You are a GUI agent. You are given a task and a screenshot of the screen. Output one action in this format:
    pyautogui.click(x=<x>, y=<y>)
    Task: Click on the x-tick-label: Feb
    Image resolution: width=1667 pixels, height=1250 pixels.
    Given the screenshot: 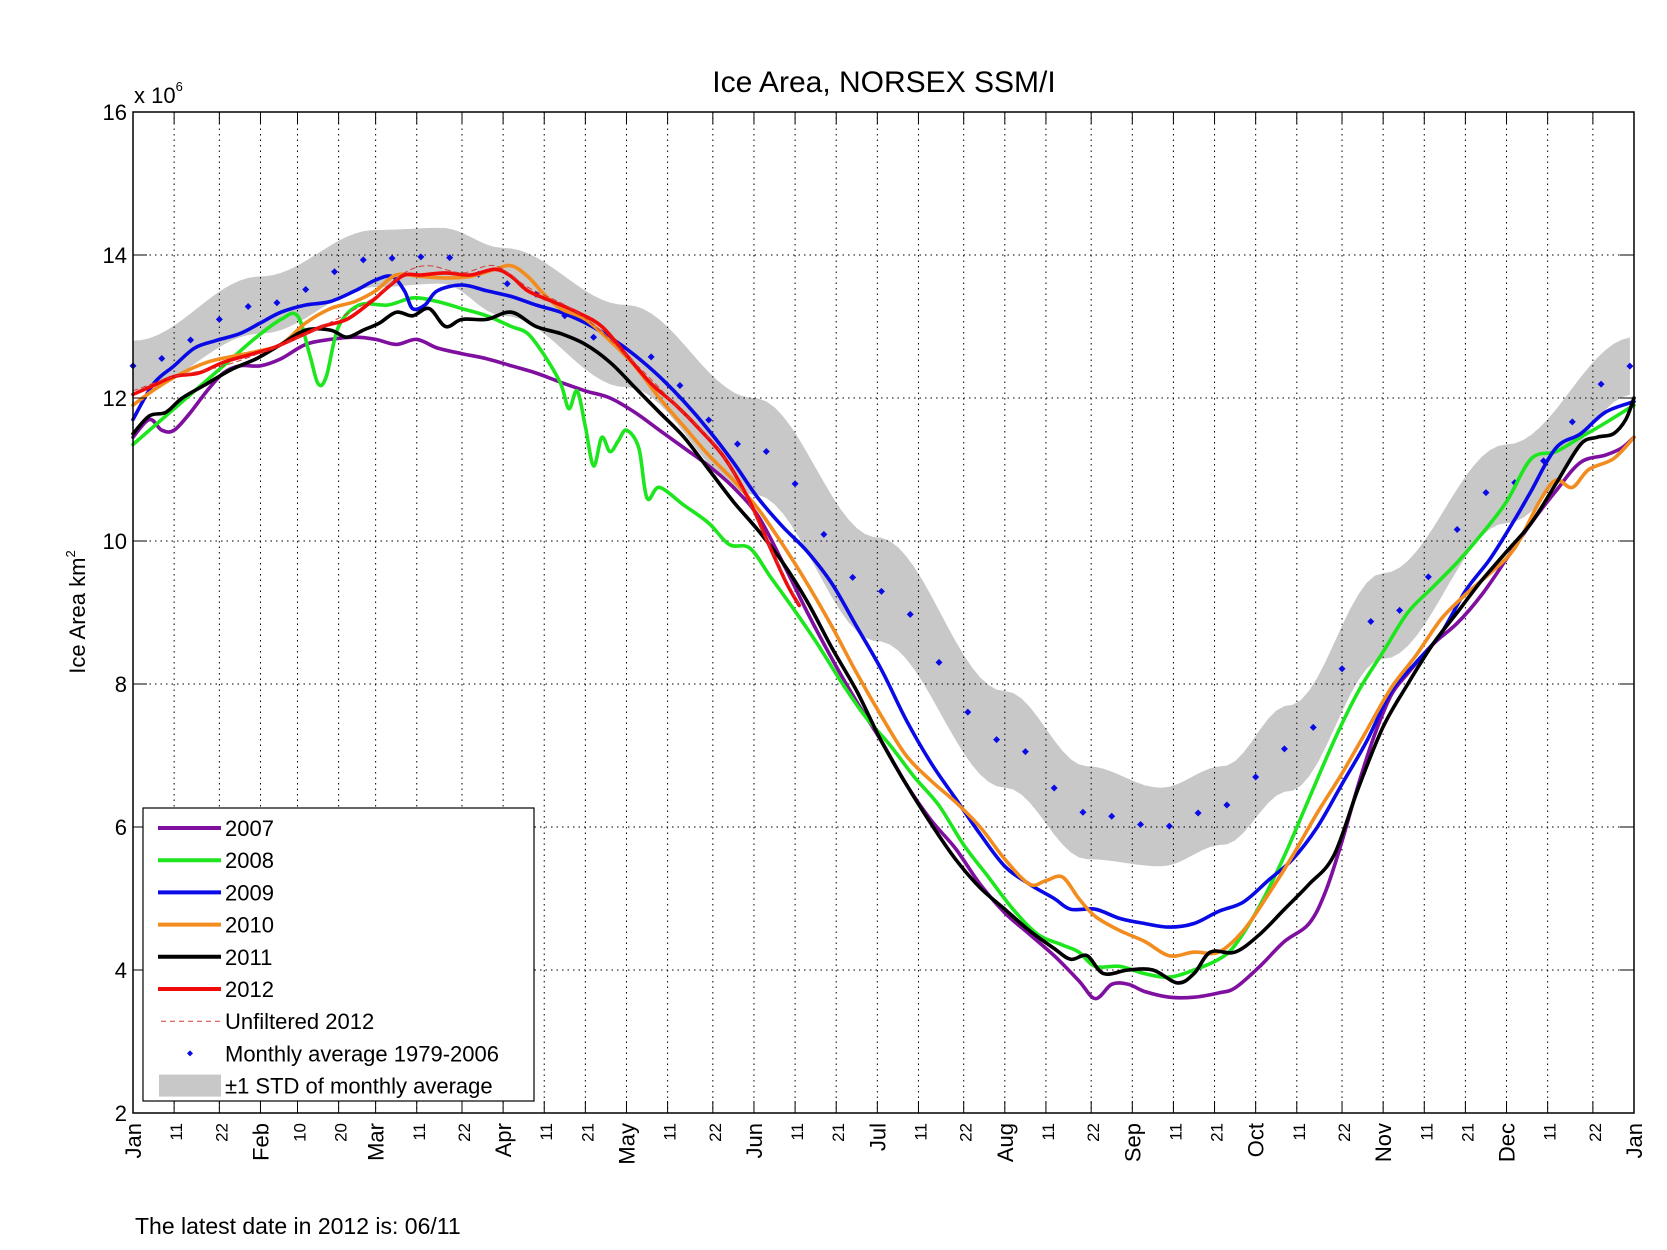 What is the action you would take?
    pyautogui.click(x=260, y=1142)
    